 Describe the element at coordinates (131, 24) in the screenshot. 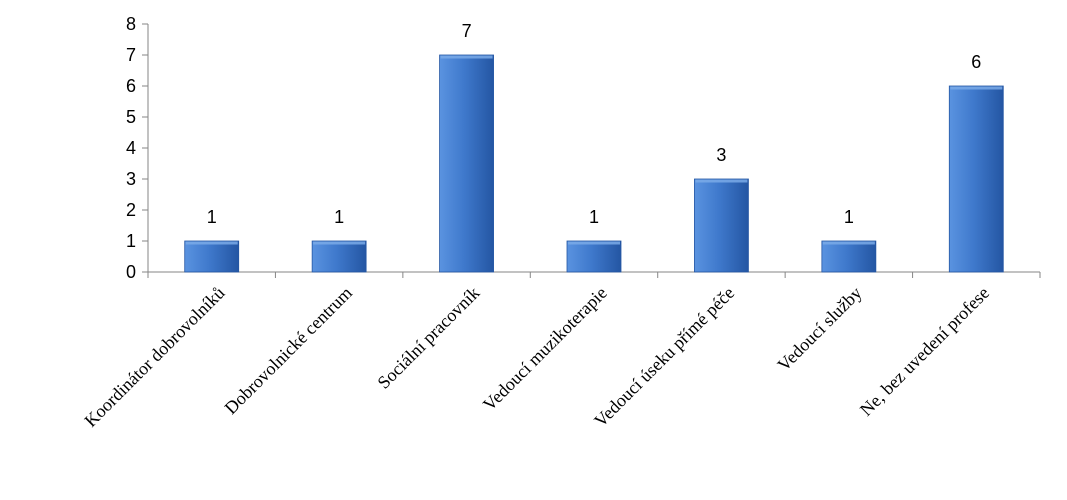

I see `y-tick-label: 8` at that location.